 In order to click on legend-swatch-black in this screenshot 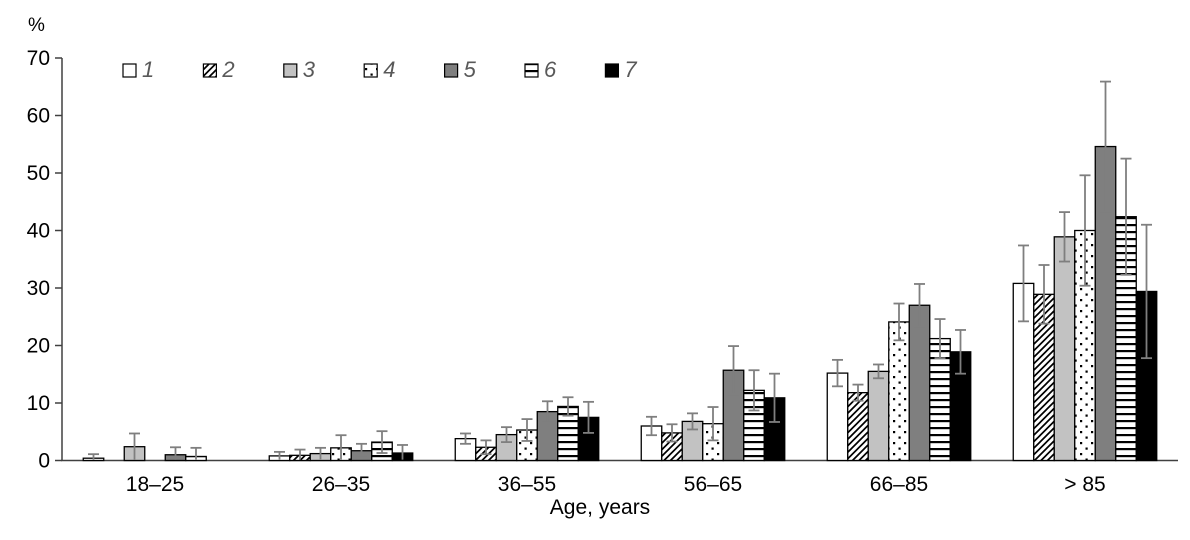, I will do `click(612, 70)`.